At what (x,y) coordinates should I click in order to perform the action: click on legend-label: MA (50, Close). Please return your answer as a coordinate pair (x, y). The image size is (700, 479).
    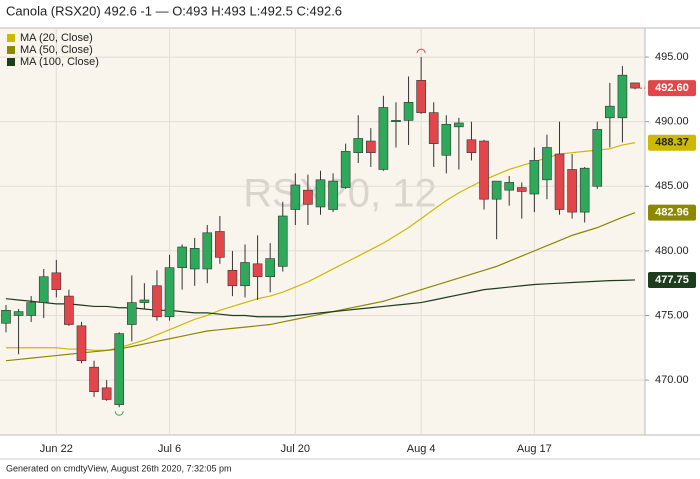
    Looking at the image, I should click on (56, 50).